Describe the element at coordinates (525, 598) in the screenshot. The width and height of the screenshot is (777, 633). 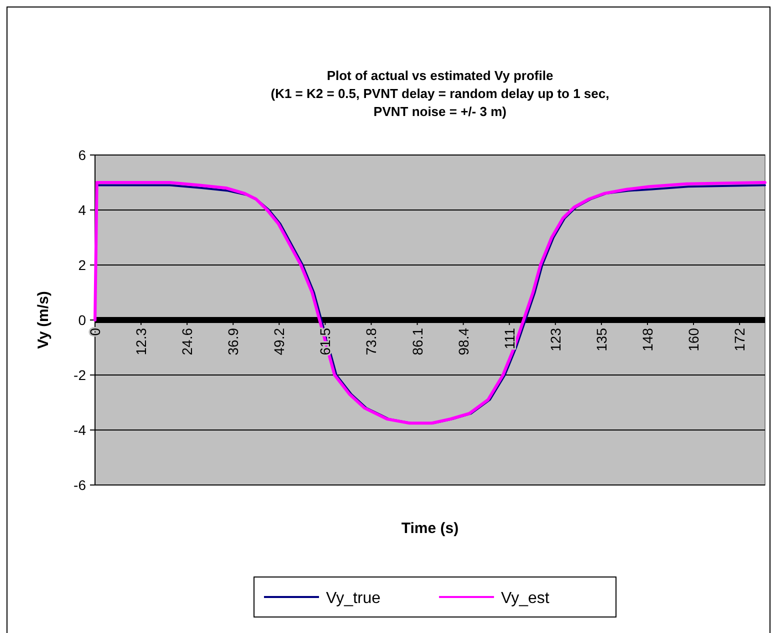
I see `legend-label: Vy_est` at that location.